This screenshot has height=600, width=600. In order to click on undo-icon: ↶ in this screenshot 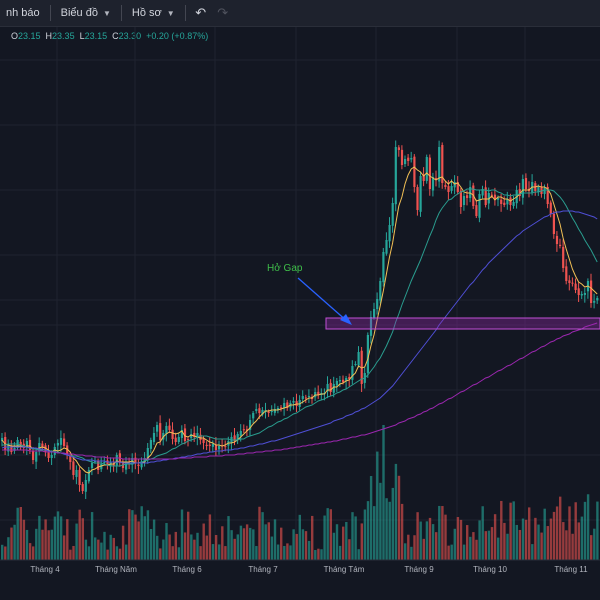, I will do `click(201, 12)`.